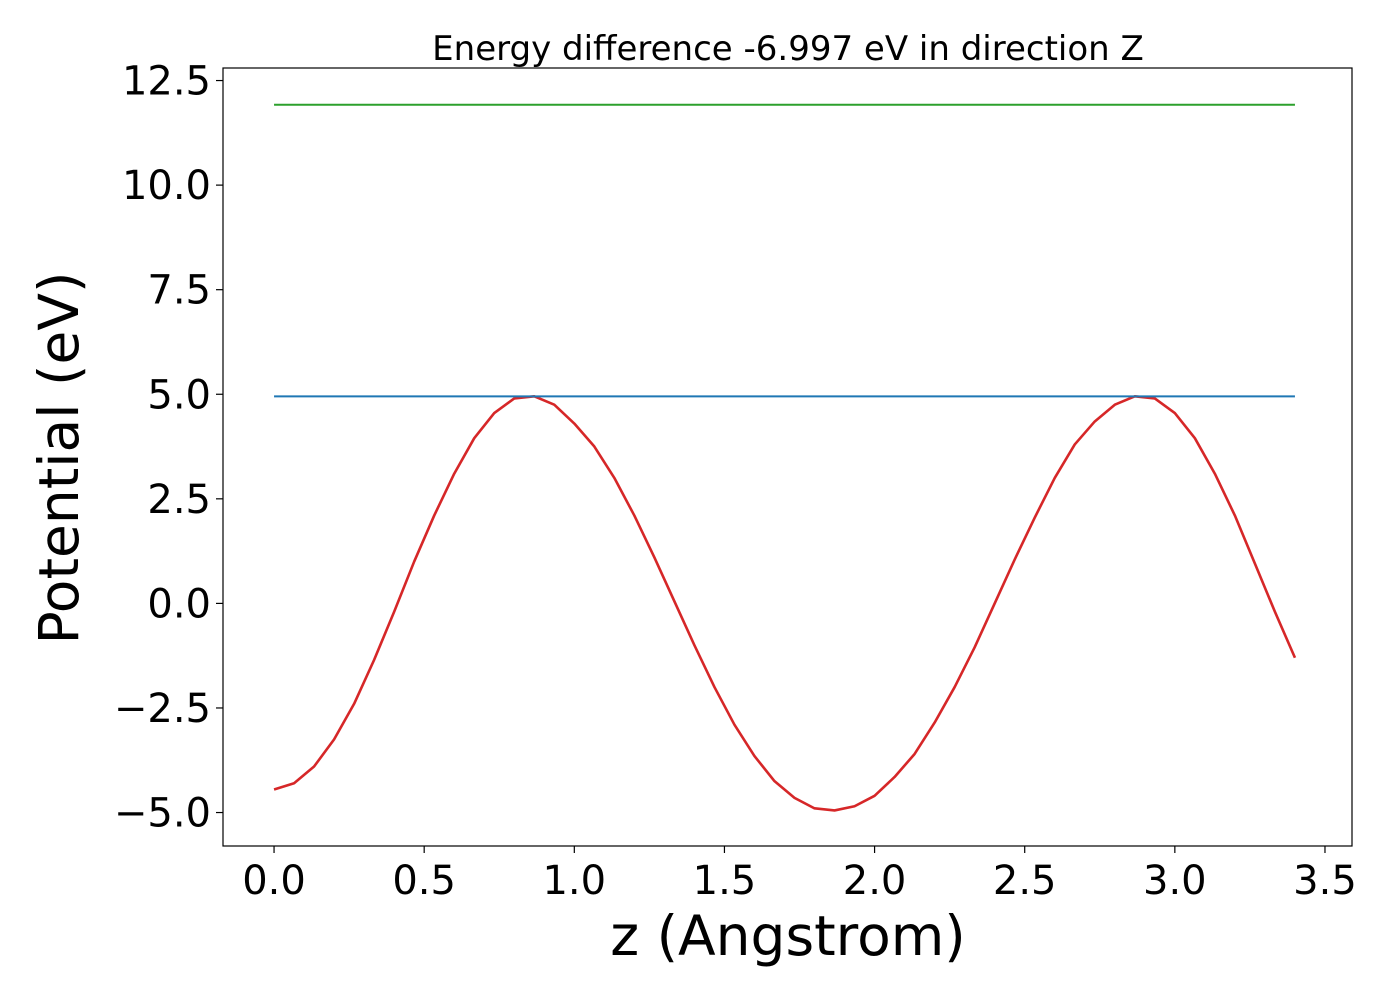  What do you see at coordinates (162, 814) in the screenshot?
I see `y-tick-label: −5.0` at bounding box center [162, 814].